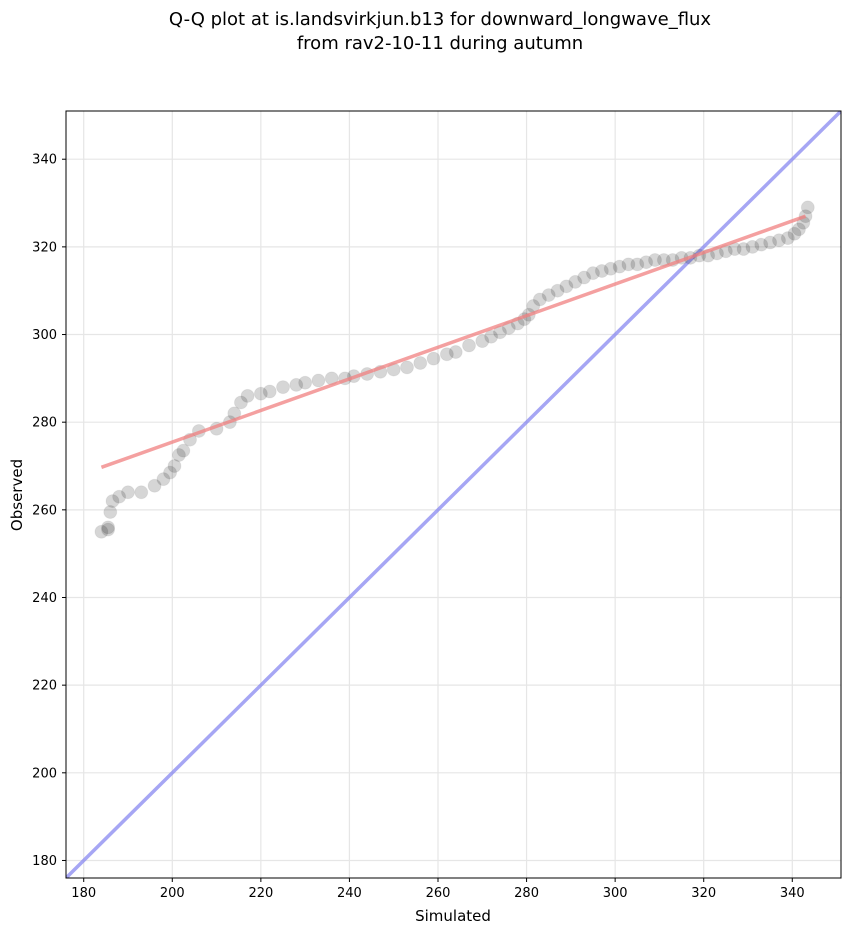 This screenshot has width=851, height=934. Describe the element at coordinates (172, 893) in the screenshot. I see `x-tick-label: 200` at that location.